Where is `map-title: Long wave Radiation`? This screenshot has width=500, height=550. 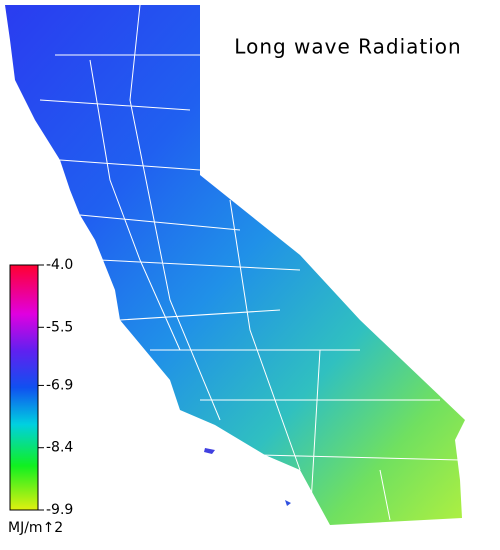
map-title: Long wave Radiation is located at coordinates (347, 47).